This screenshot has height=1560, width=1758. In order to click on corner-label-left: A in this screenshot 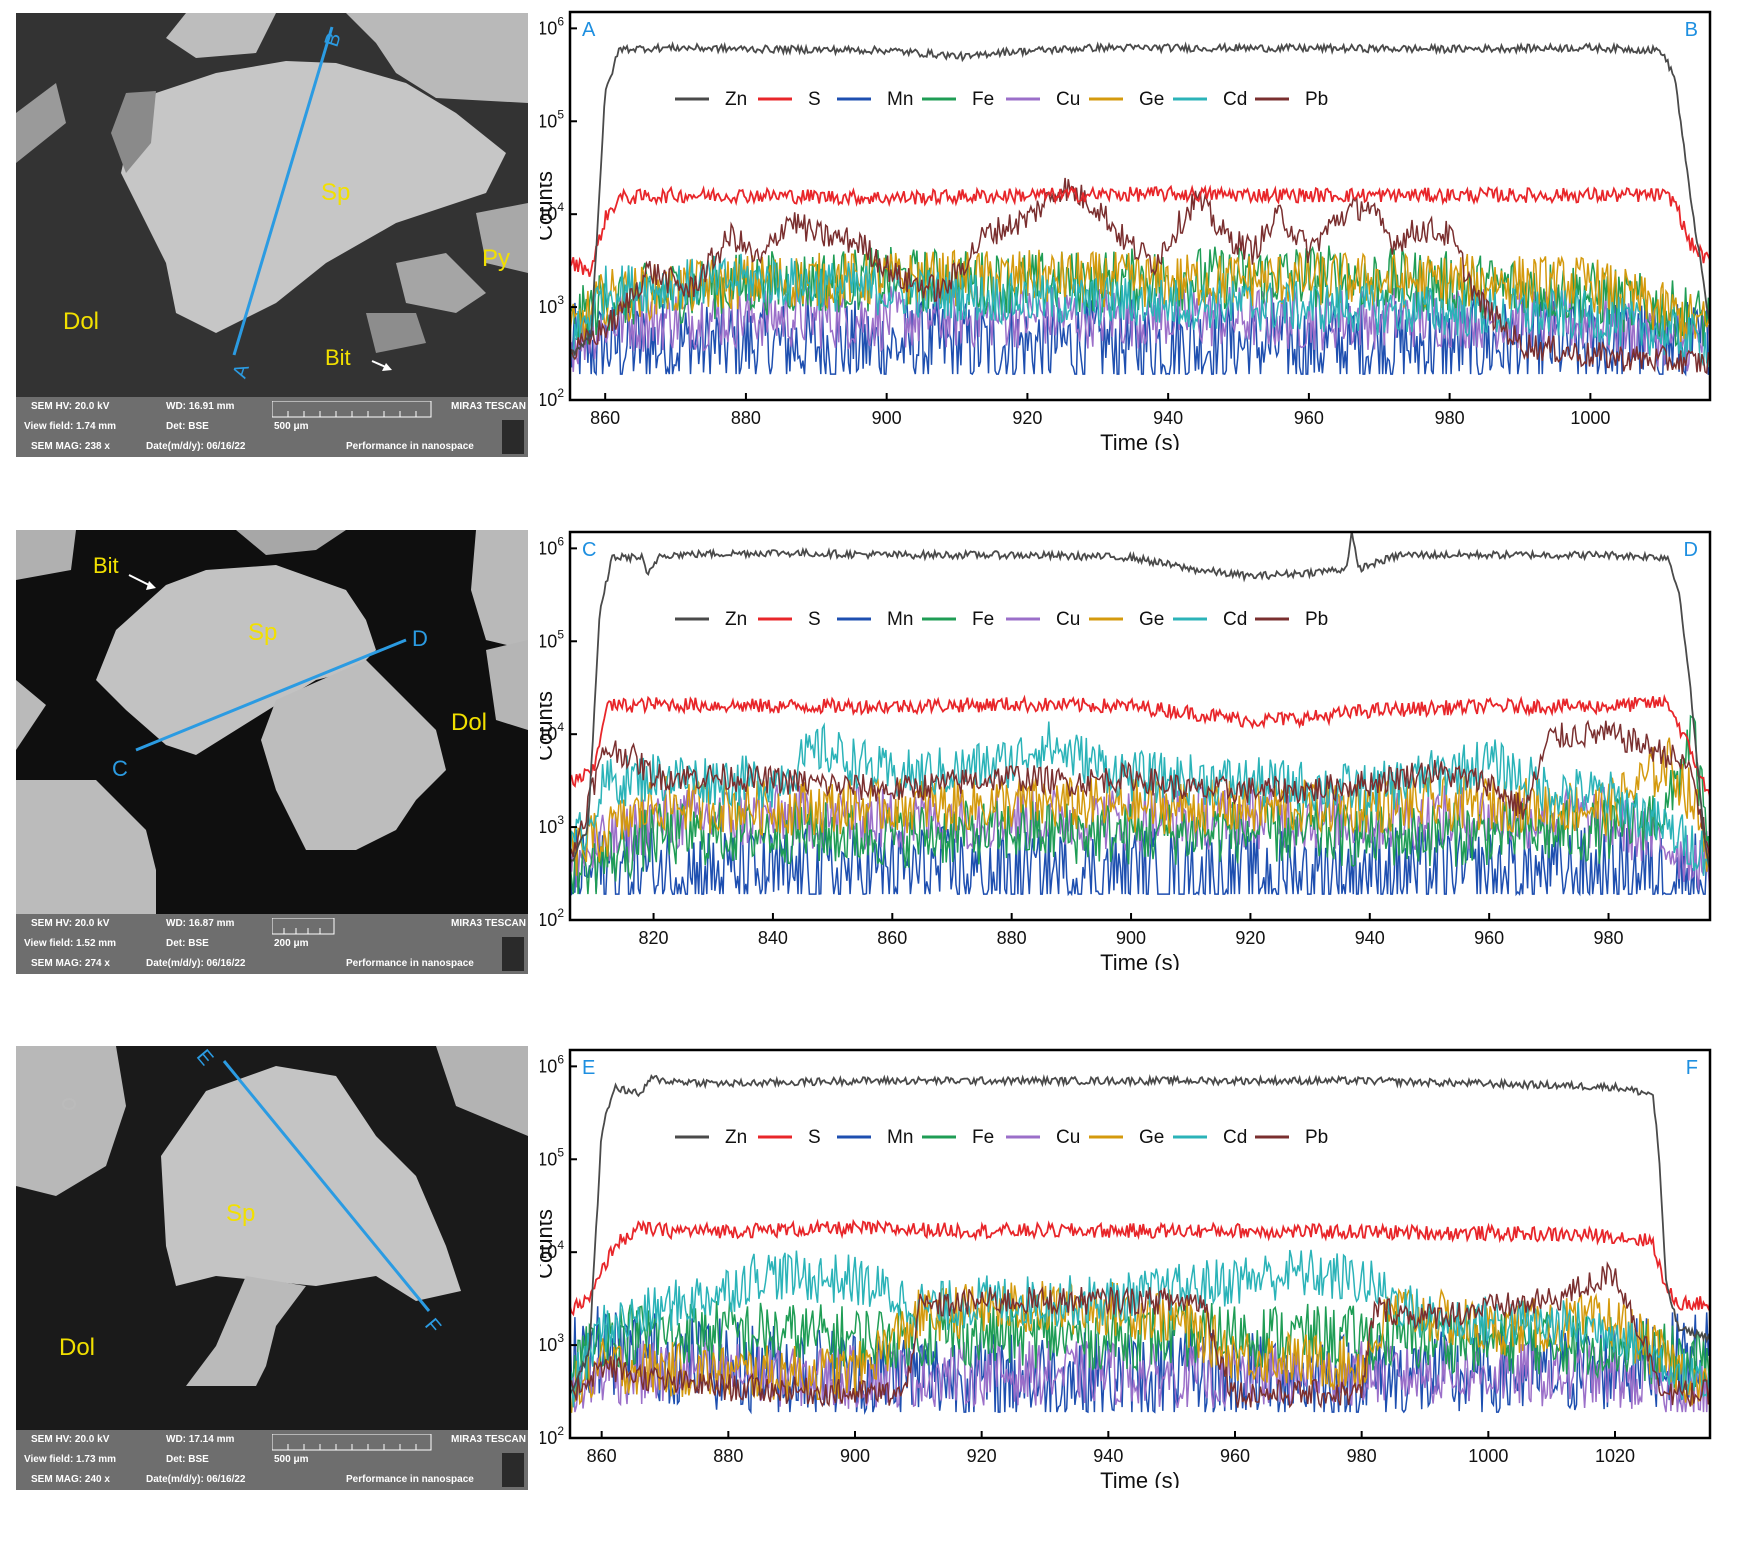, I will do `click(589, 30)`.